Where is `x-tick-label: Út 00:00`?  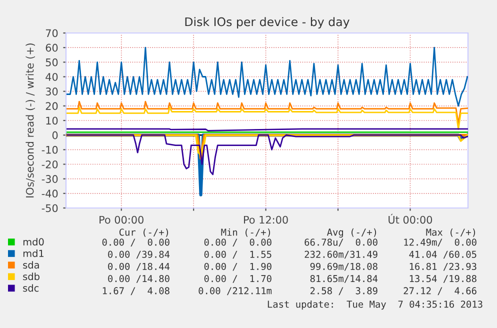 x-tick-label: Út 00:00 is located at coordinates (410, 219).